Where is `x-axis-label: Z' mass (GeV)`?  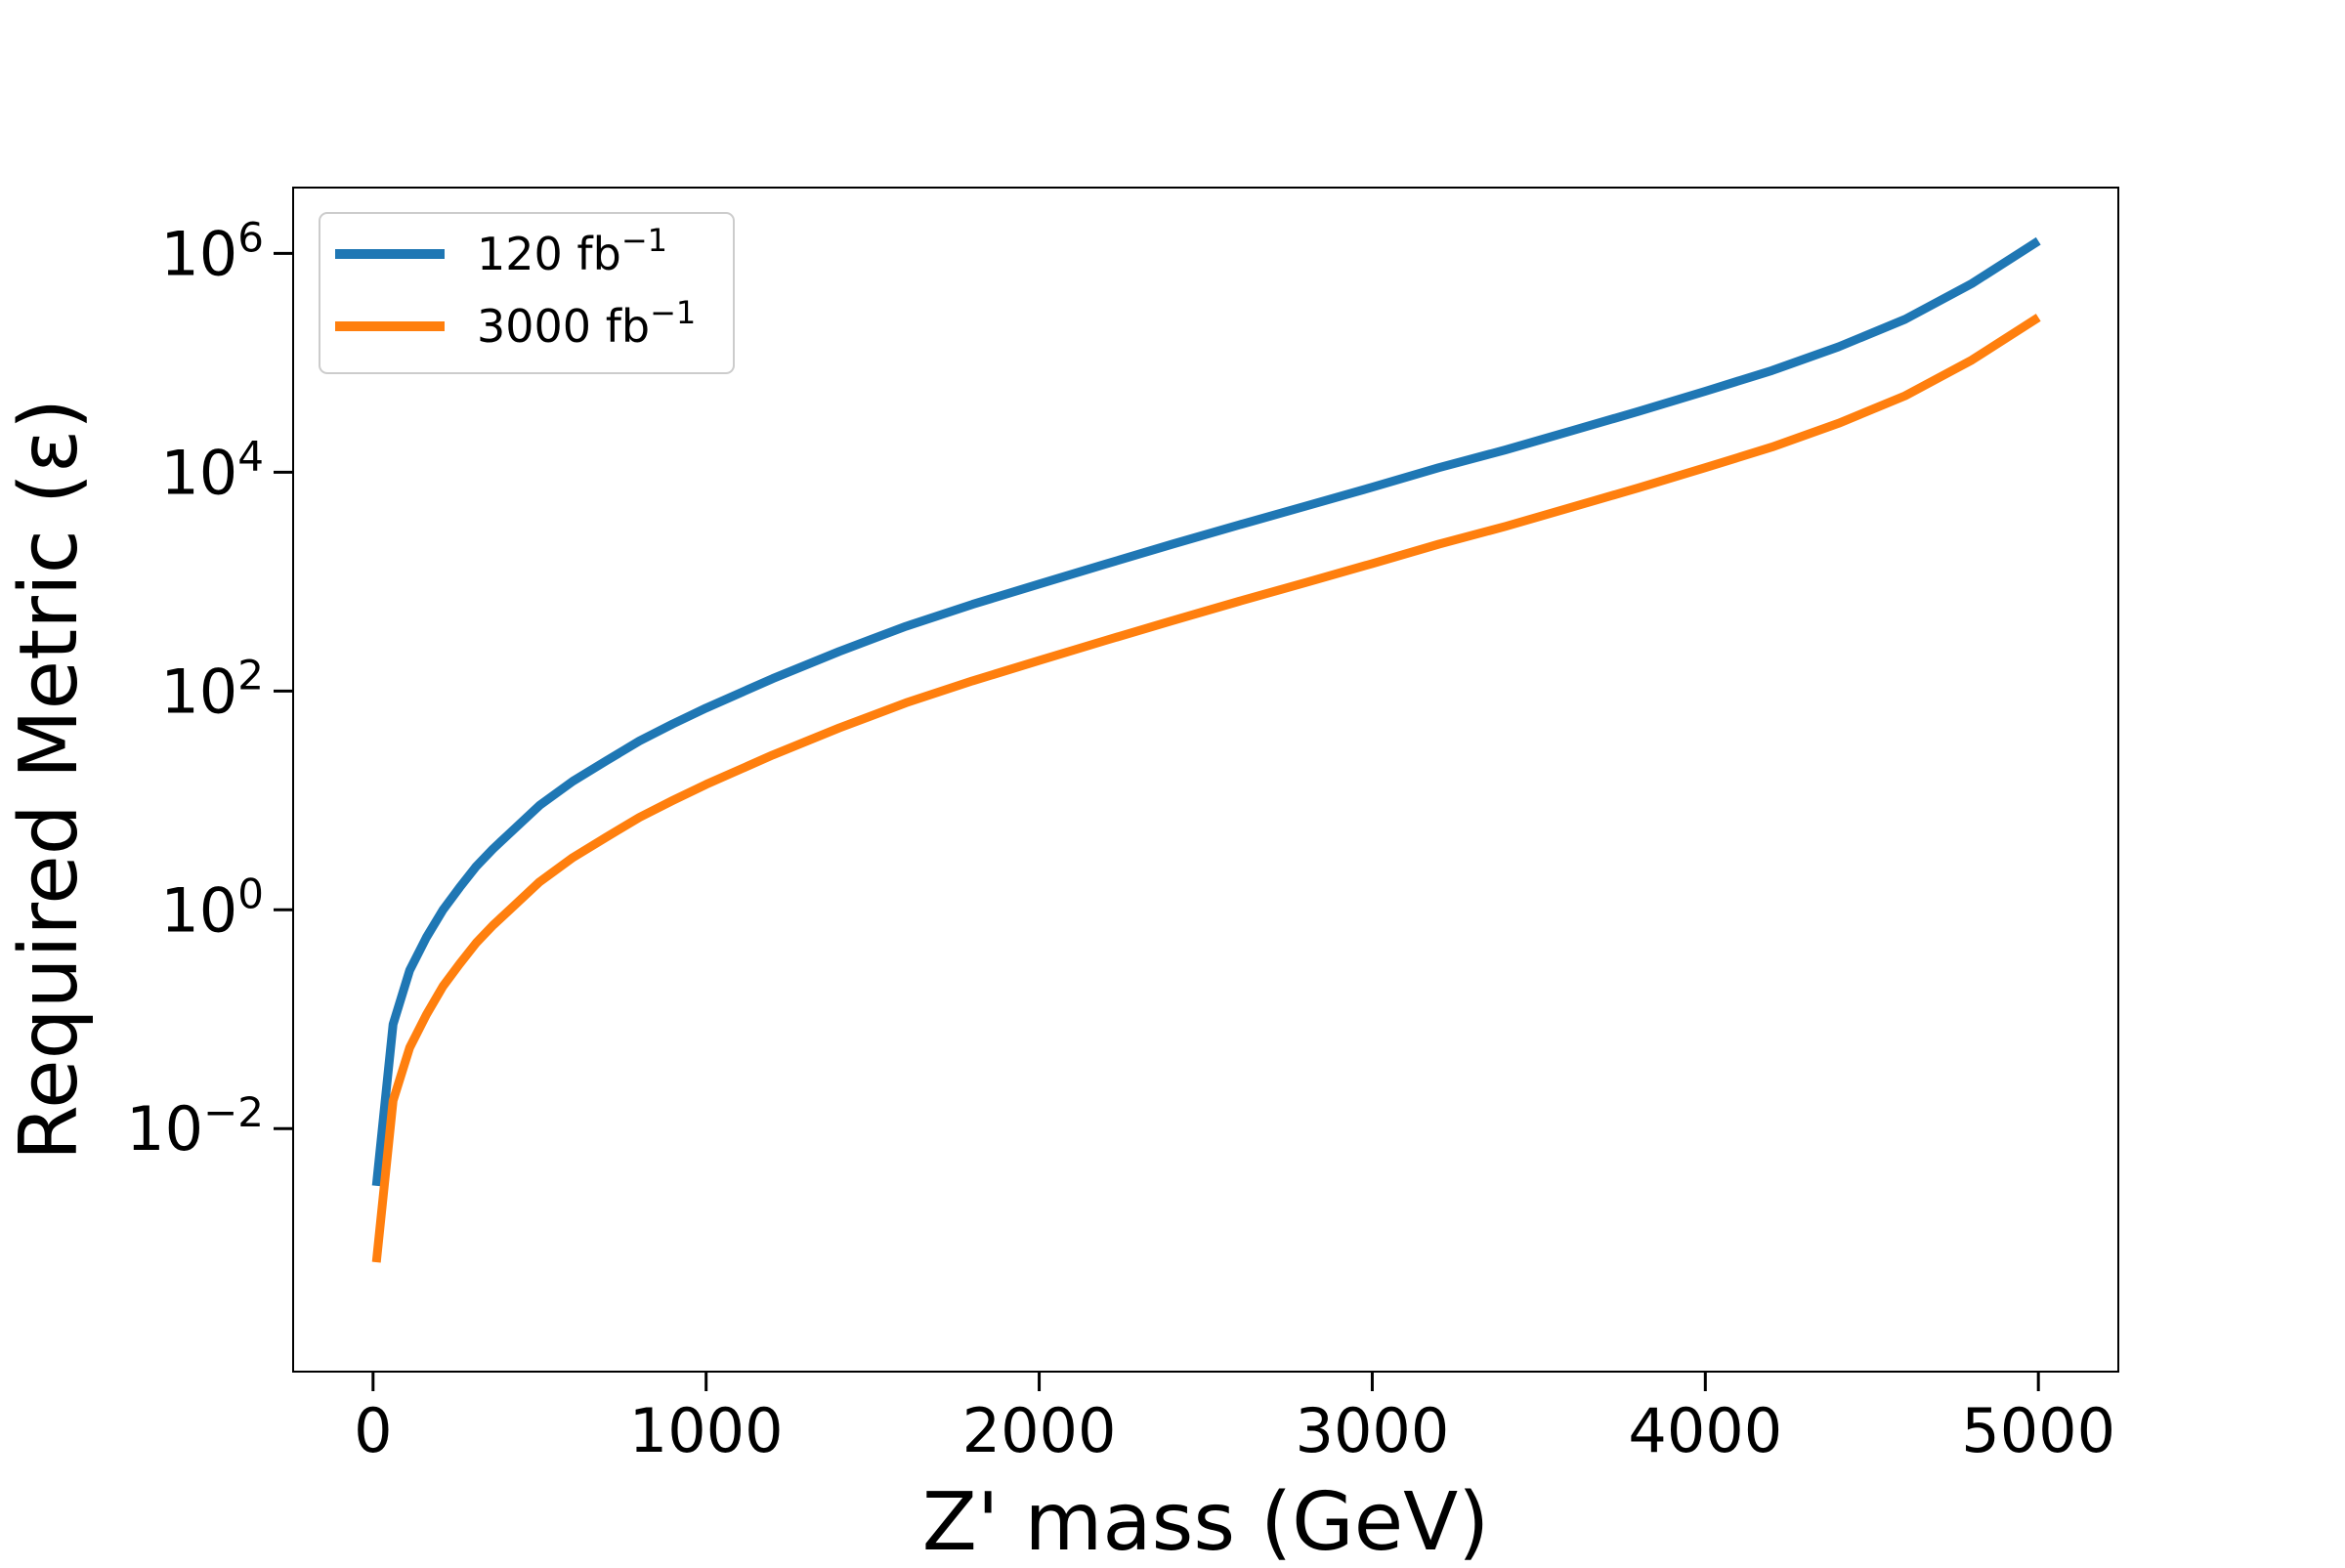
x-axis-label: Z' mass (GeV) is located at coordinates (1206, 1519).